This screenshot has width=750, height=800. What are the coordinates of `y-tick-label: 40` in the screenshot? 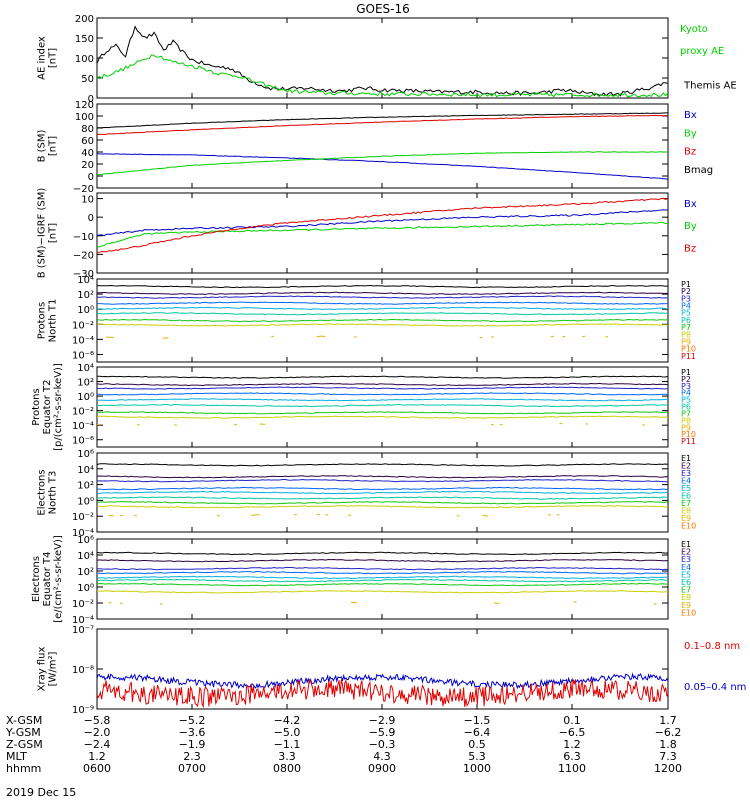 It's located at (87, 153).